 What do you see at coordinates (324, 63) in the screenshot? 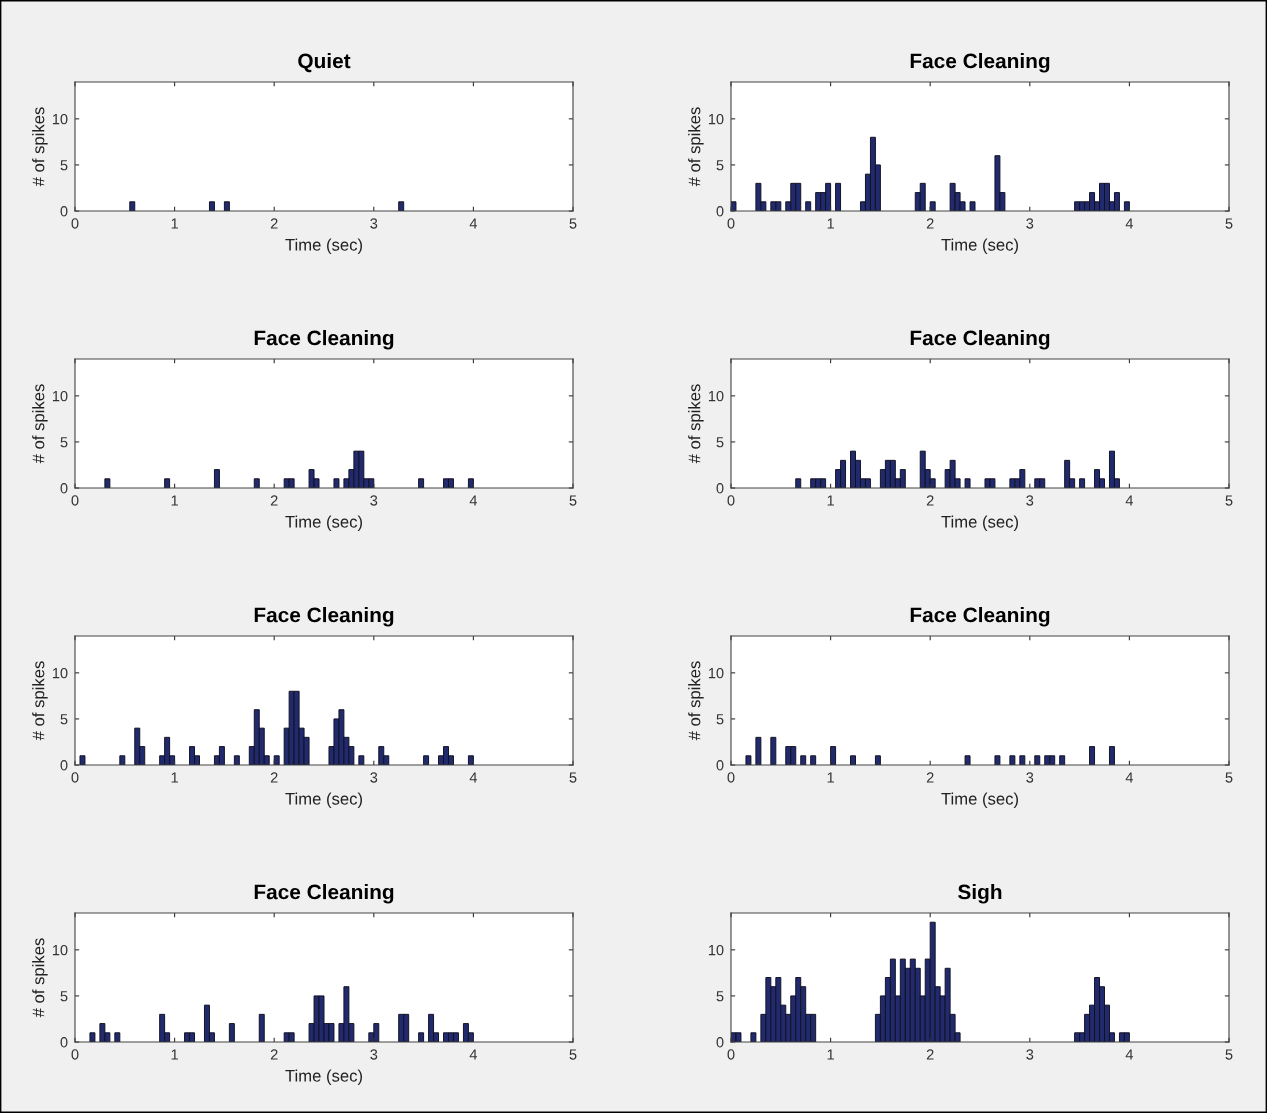
I see `chart-title: Quiet` at bounding box center [324, 63].